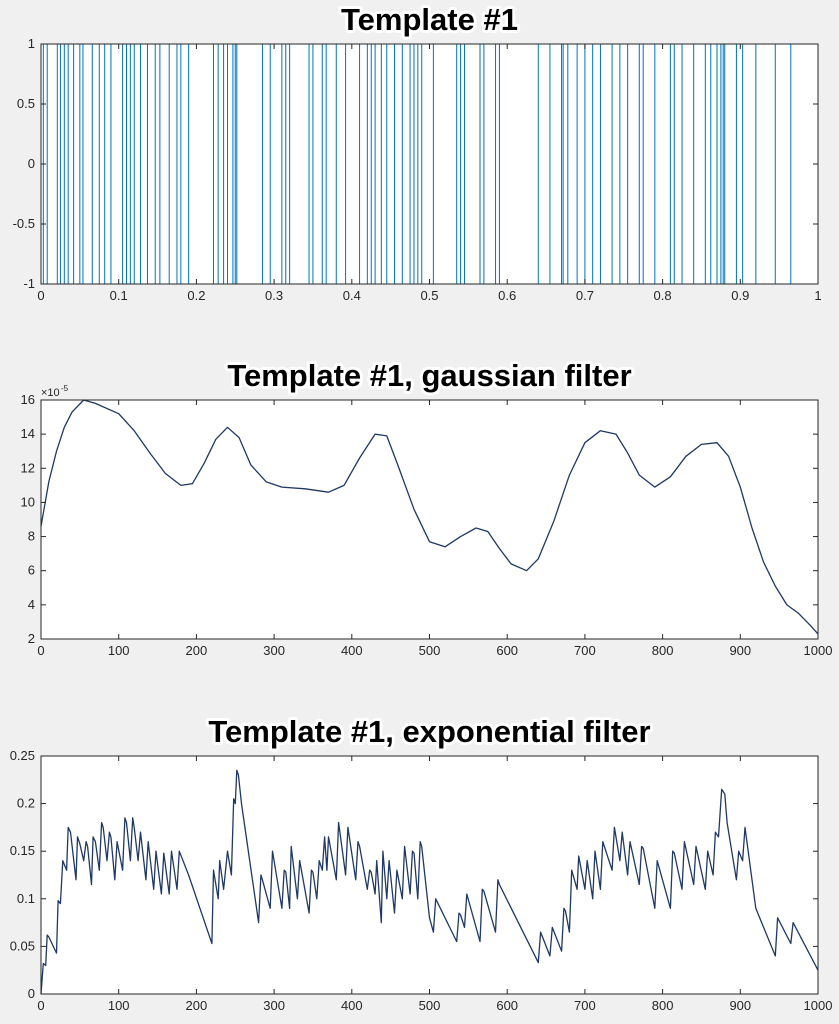  Describe the element at coordinates (31, 43) in the screenshot. I see `y-tick-label: 1` at that location.